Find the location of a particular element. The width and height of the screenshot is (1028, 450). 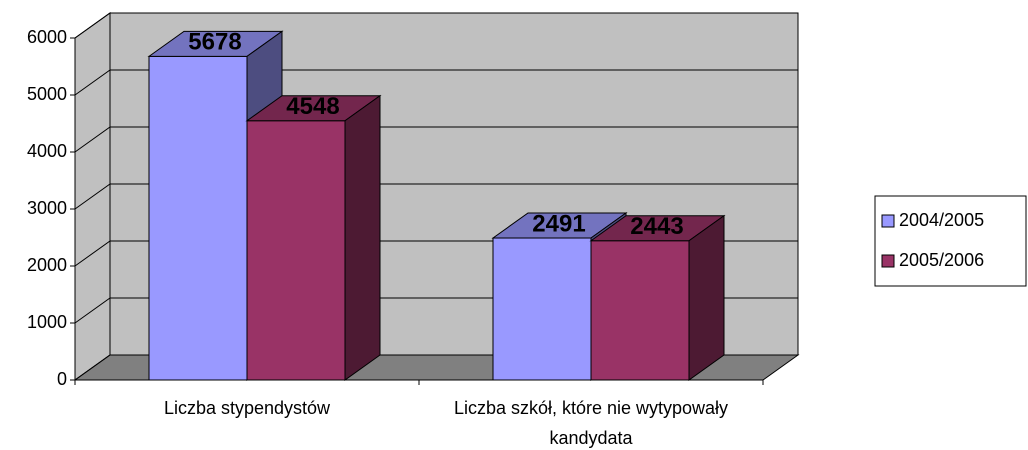

legend-label: 2005/2006 is located at coordinates (941, 260).